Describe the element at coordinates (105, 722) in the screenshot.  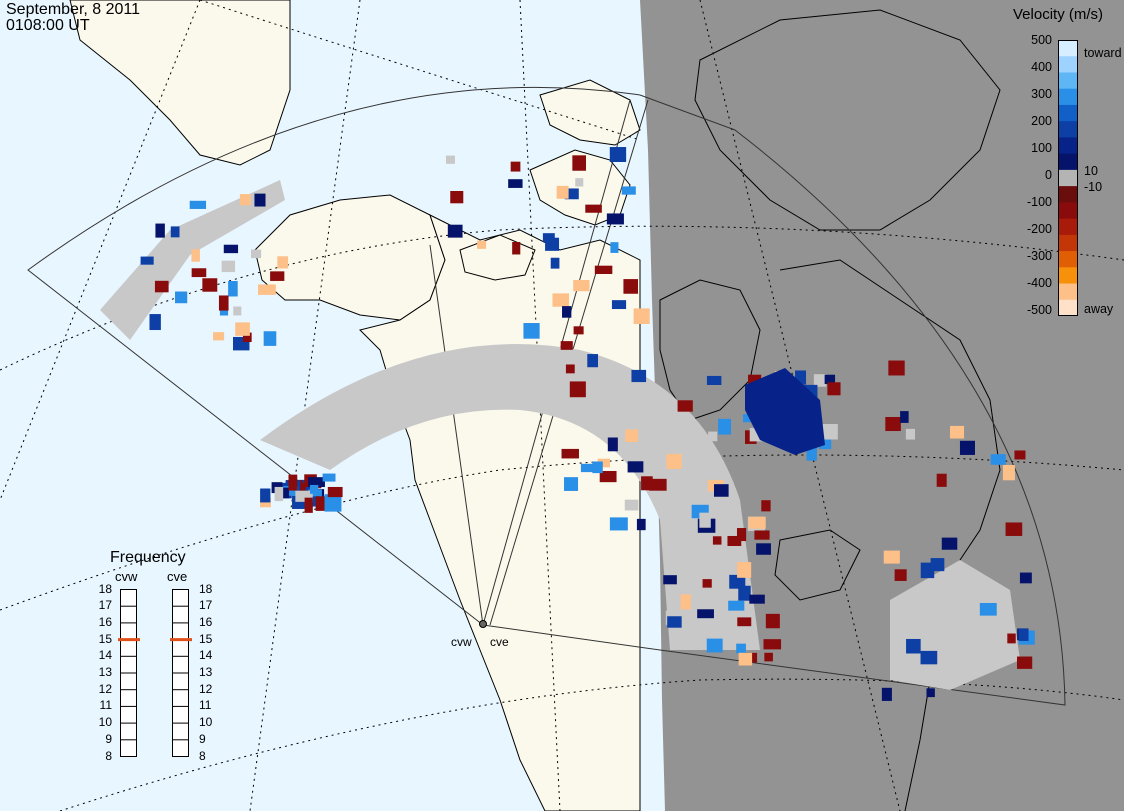
I see `frequency-scale-label: 10` at that location.